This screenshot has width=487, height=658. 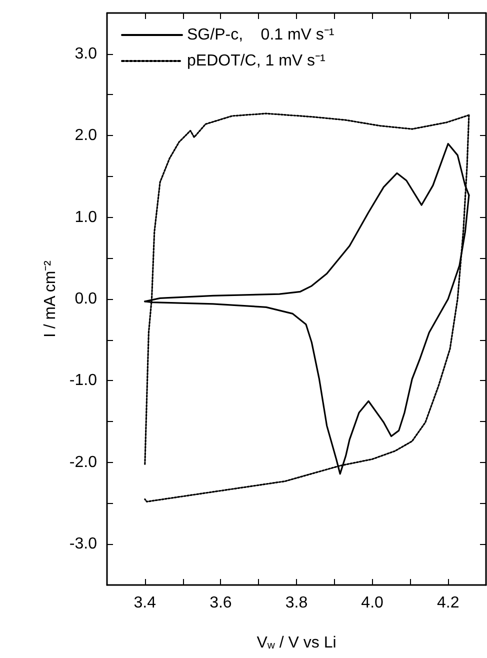 I want to click on y-tick-label: -1.0, so click(x=83, y=381).